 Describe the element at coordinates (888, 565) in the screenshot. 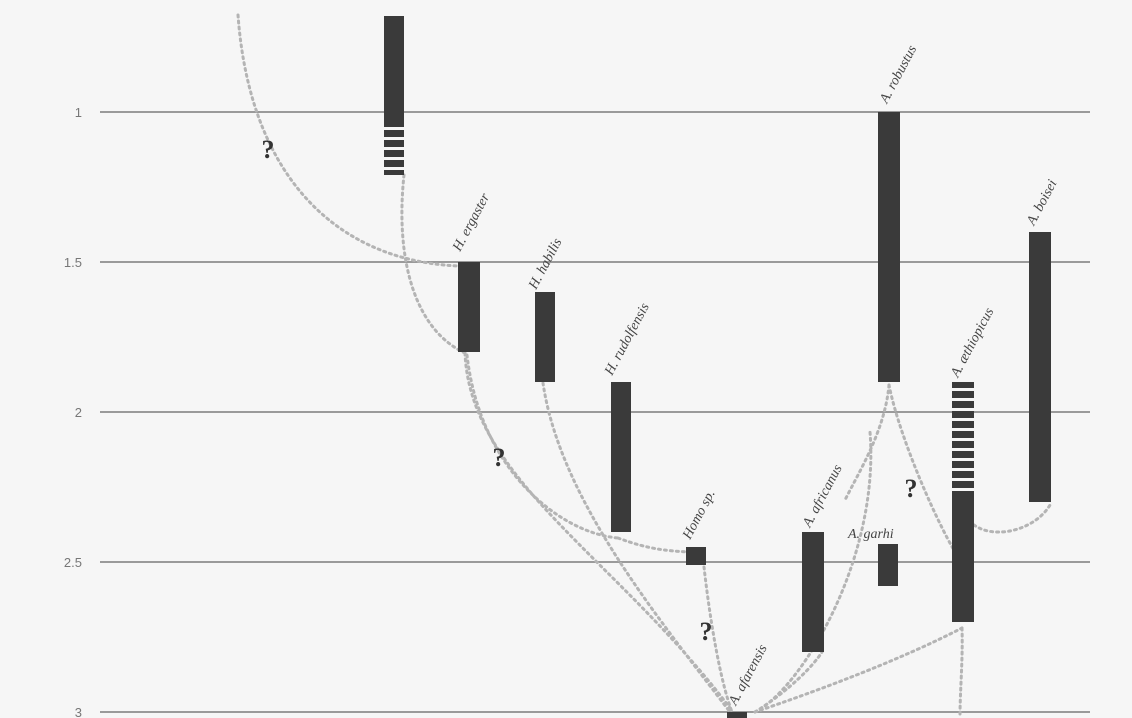

I see `range-bar-a-garhi` at that location.